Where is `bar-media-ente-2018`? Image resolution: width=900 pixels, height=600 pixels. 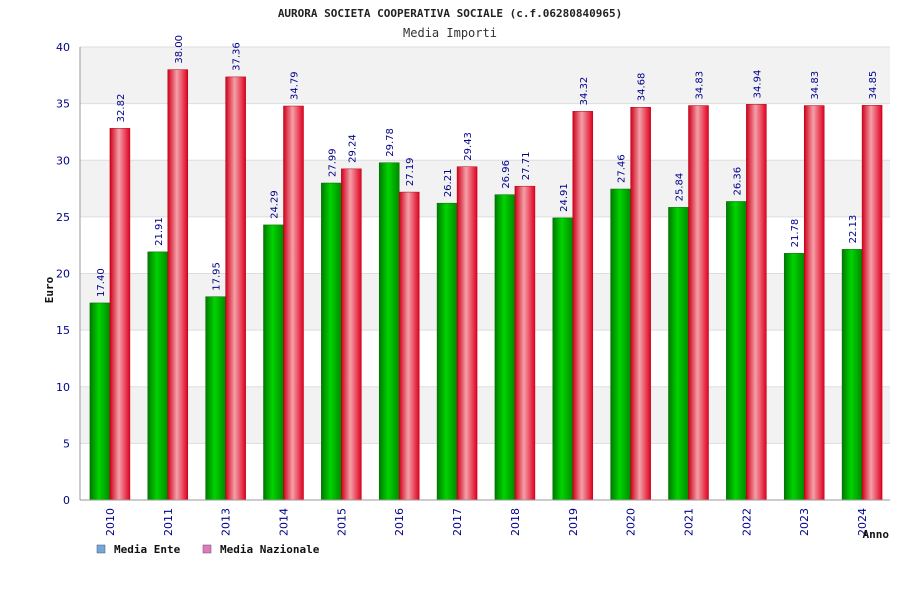
bar-media-ente-2018 is located at coordinates (505, 347).